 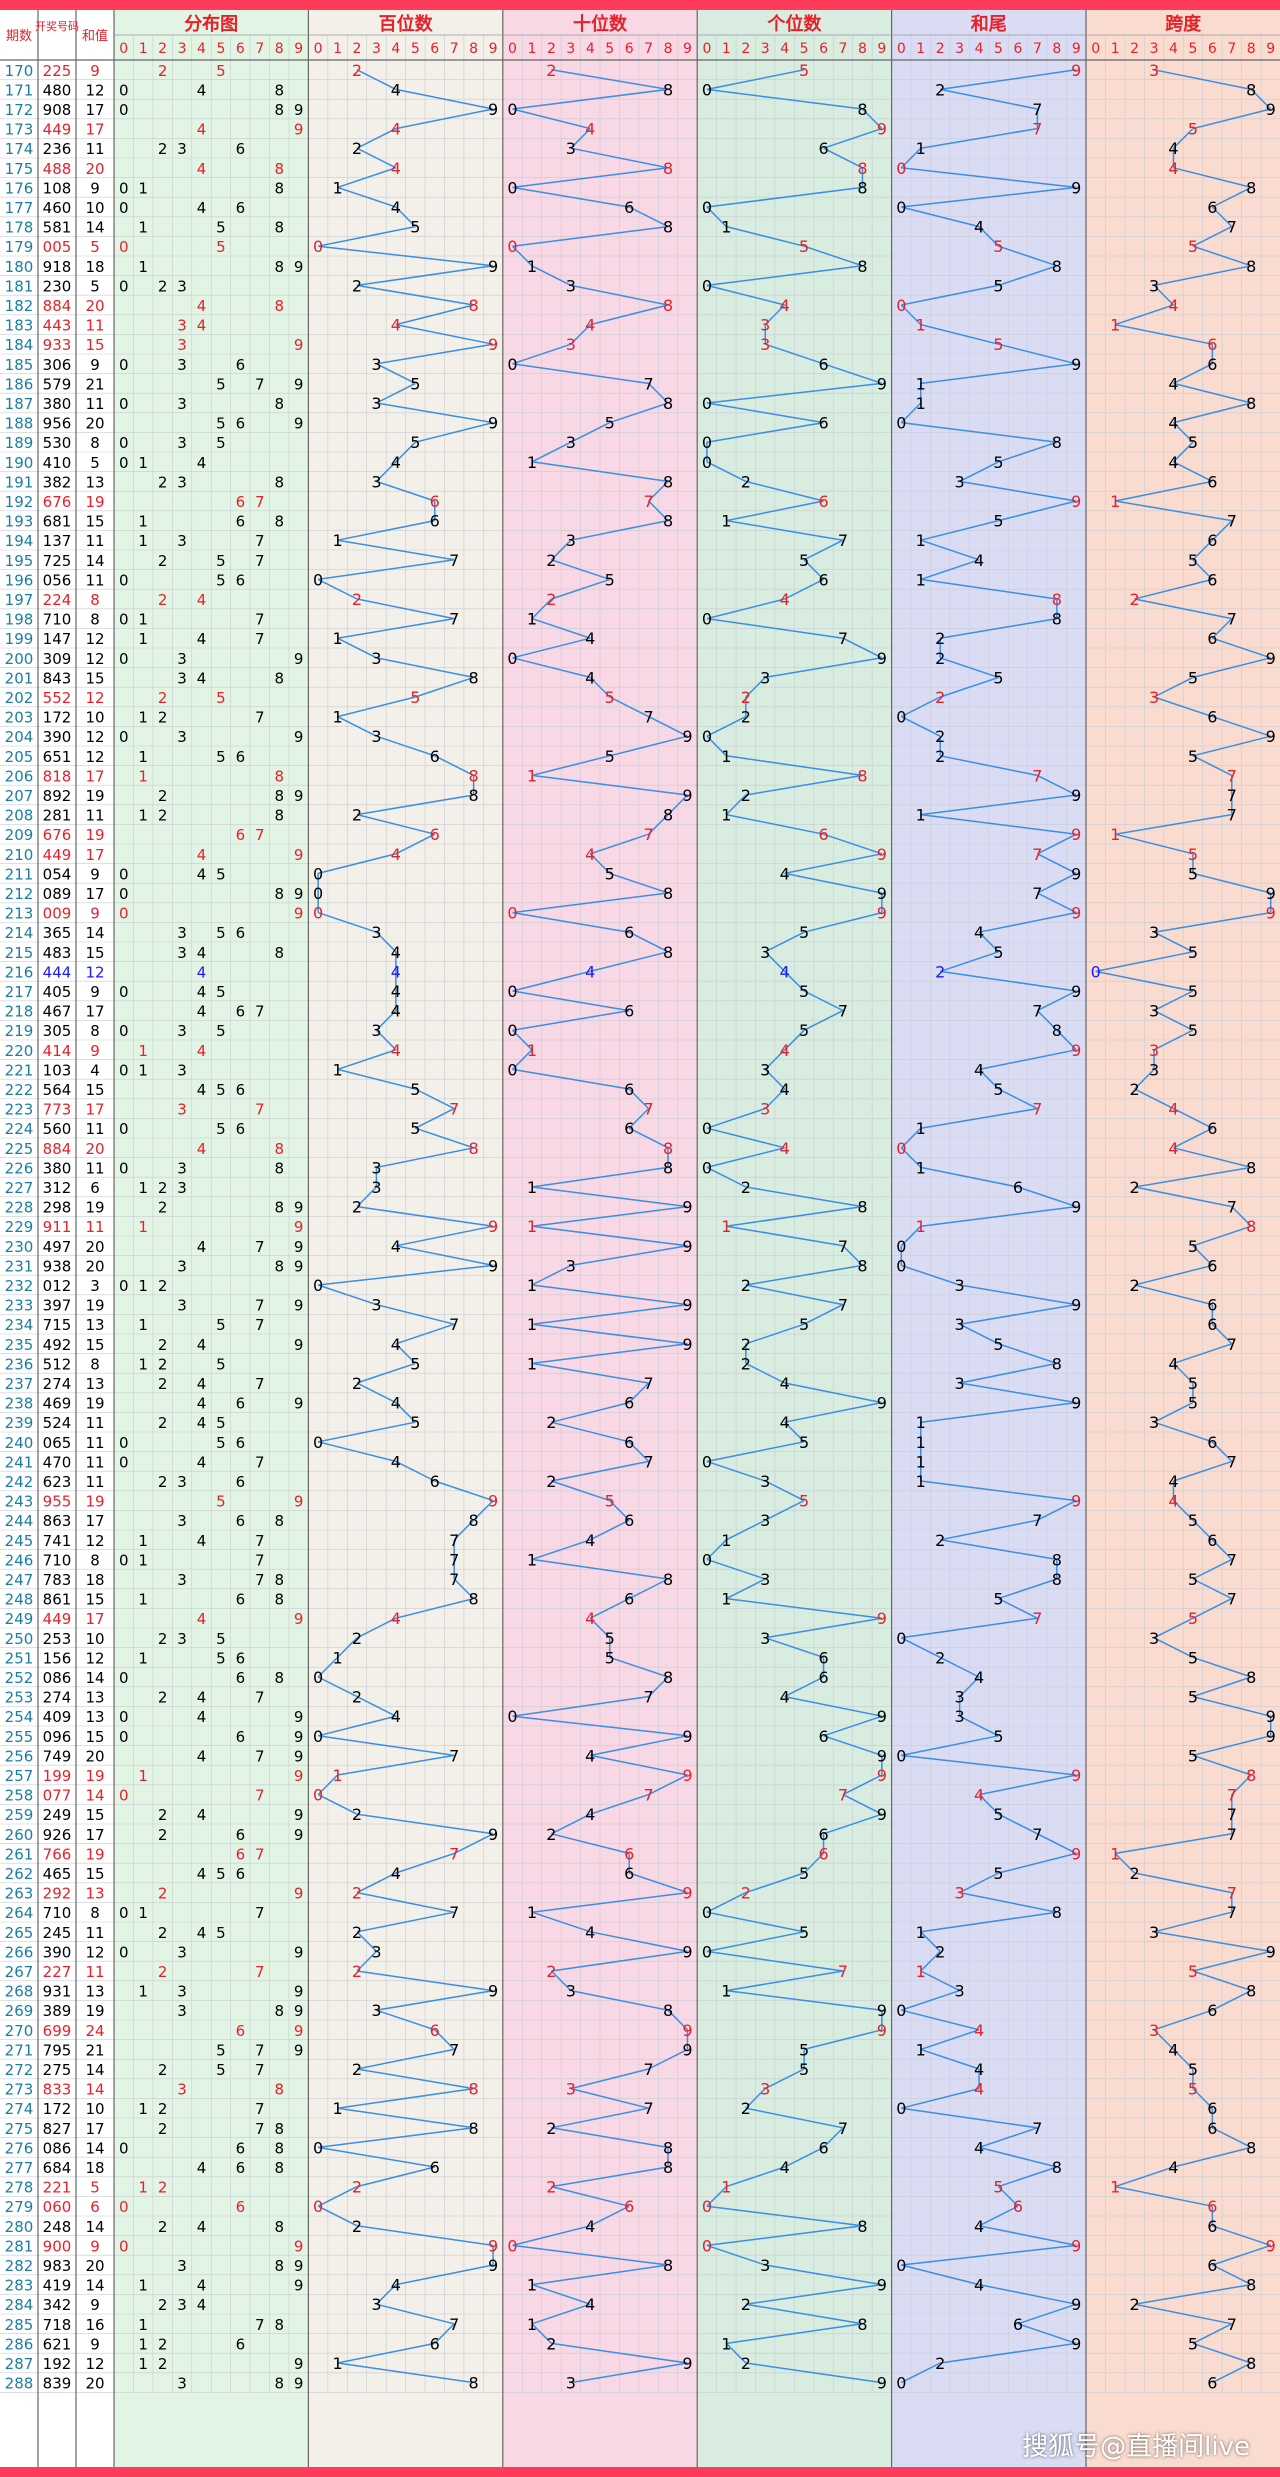 I want to click on issue-number: 213, so click(x=19, y=914).